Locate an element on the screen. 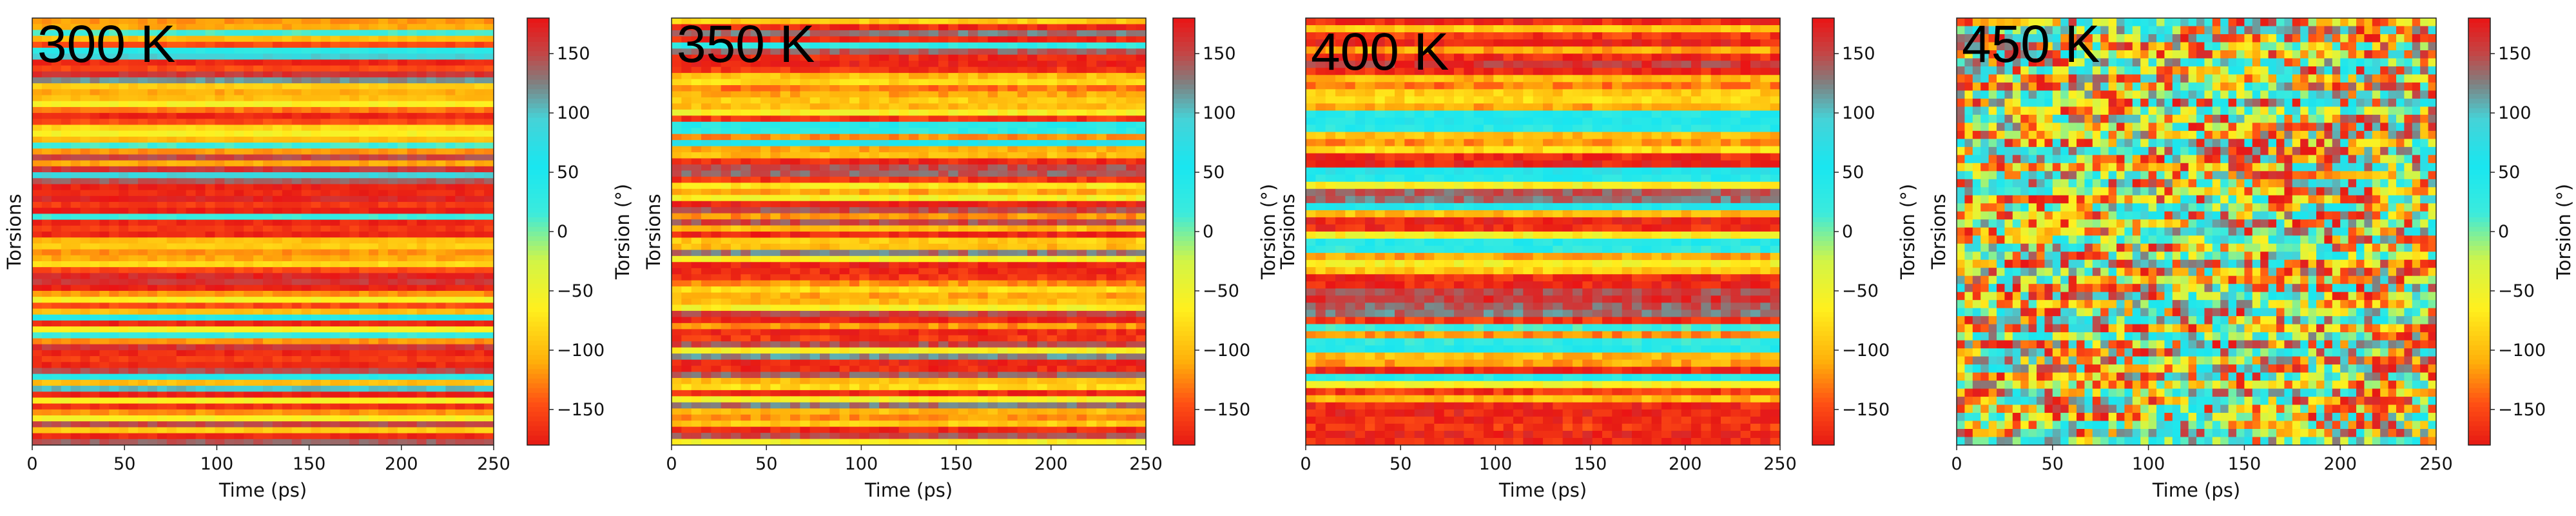 The width and height of the screenshot is (2576, 516). colorbar-tick-label: −100 is located at coordinates (581, 351).